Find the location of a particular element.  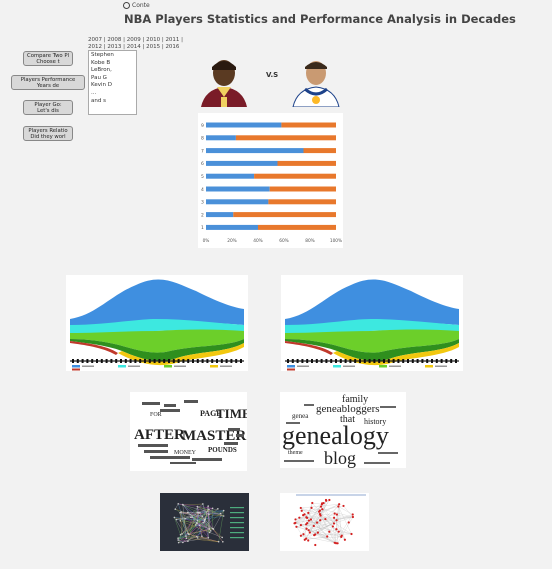

button-label: Players Relatio is located at coordinates (48, 131).